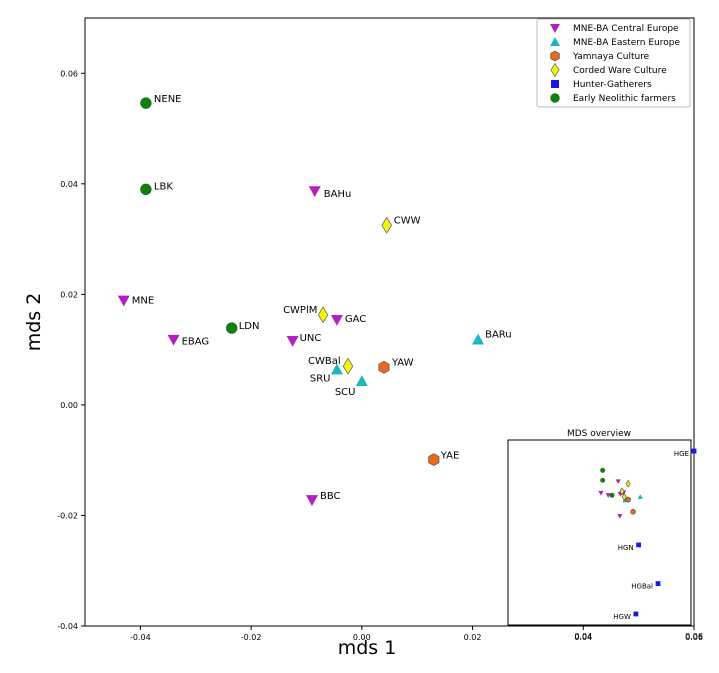 The height and width of the screenshot is (673, 719). Describe the element at coordinates (555, 70) in the screenshot. I see `legend-marker-corded-ware-culture` at that location.